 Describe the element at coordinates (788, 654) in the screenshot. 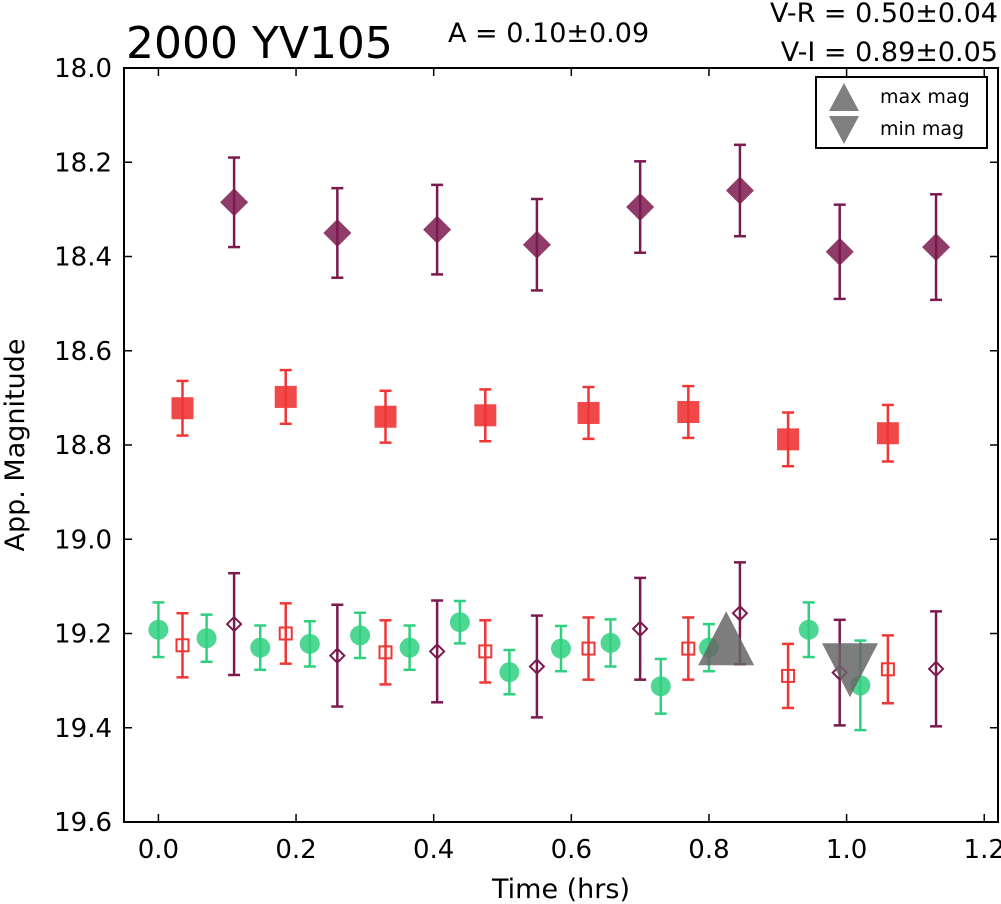

I see `extremes-layer` at that location.